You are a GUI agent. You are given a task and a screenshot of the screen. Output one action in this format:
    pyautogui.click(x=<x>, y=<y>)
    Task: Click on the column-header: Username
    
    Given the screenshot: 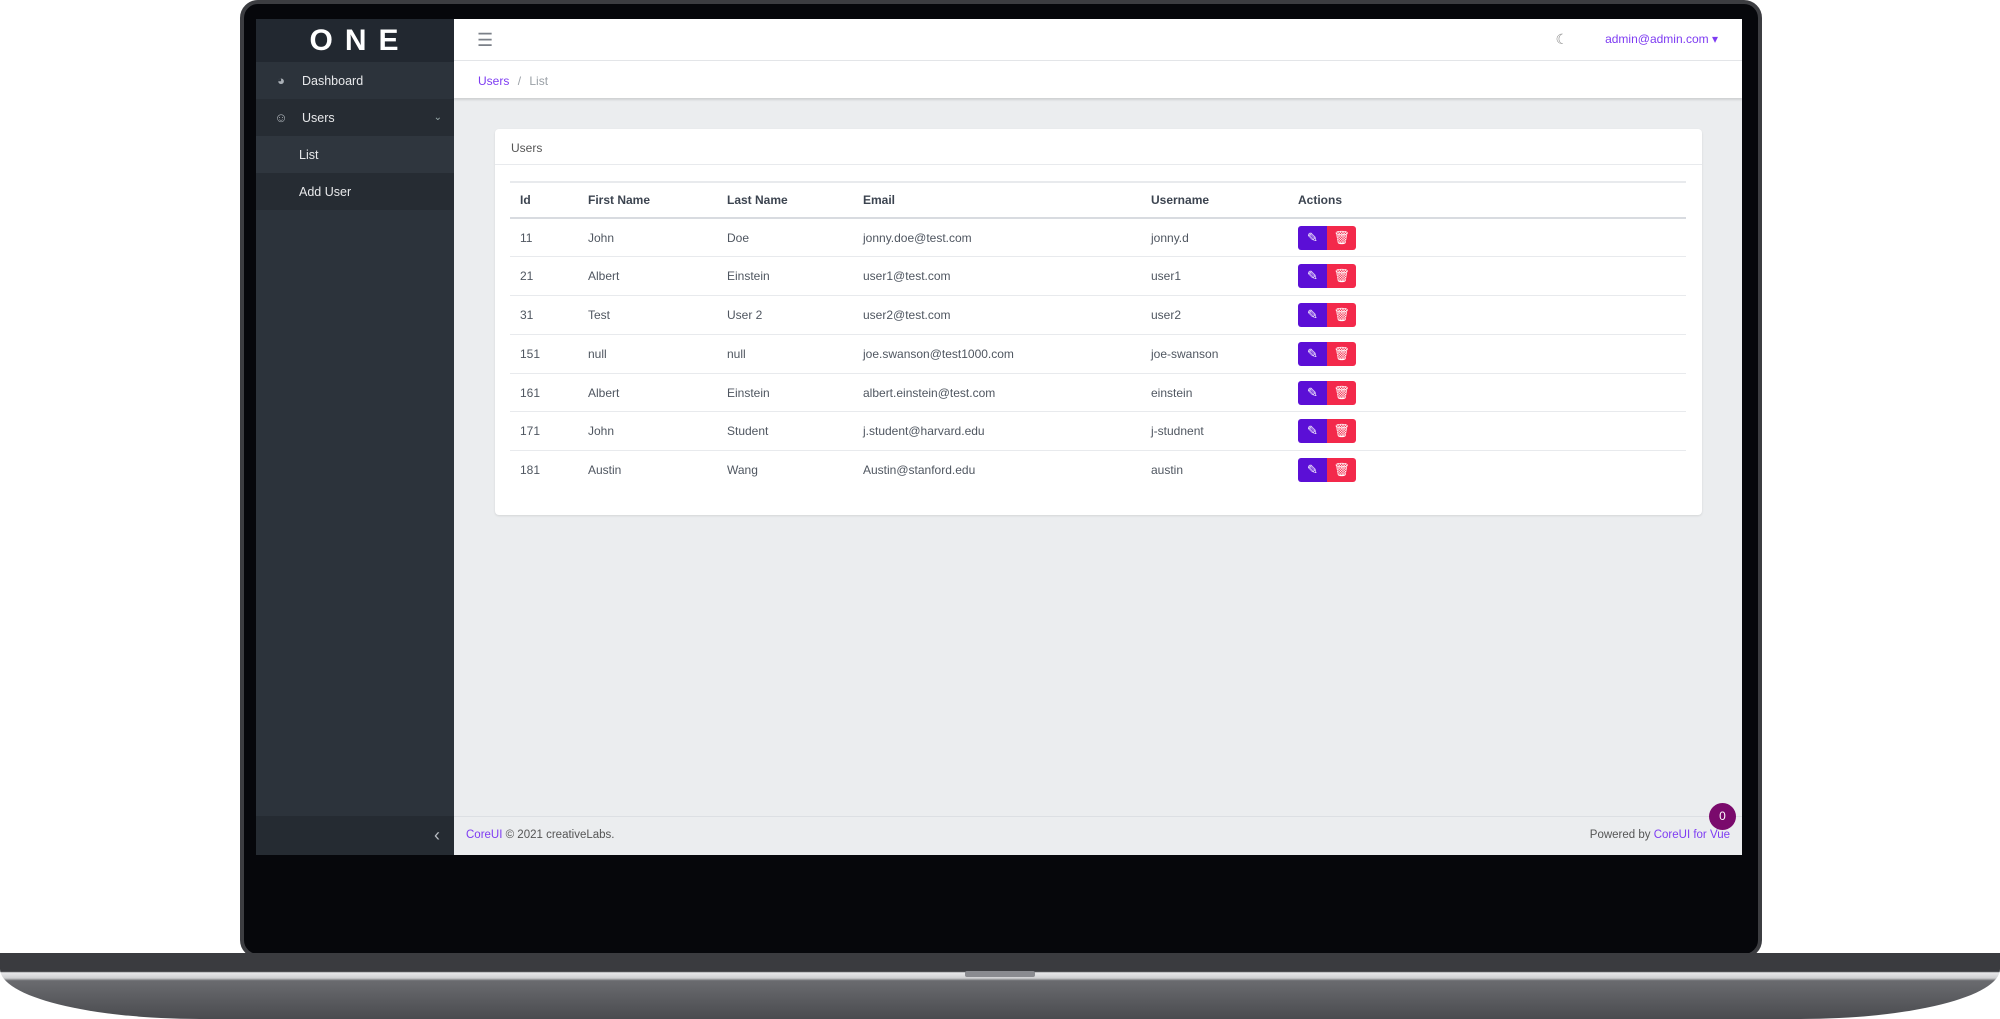 What is the action you would take?
    pyautogui.click(x=1214, y=200)
    